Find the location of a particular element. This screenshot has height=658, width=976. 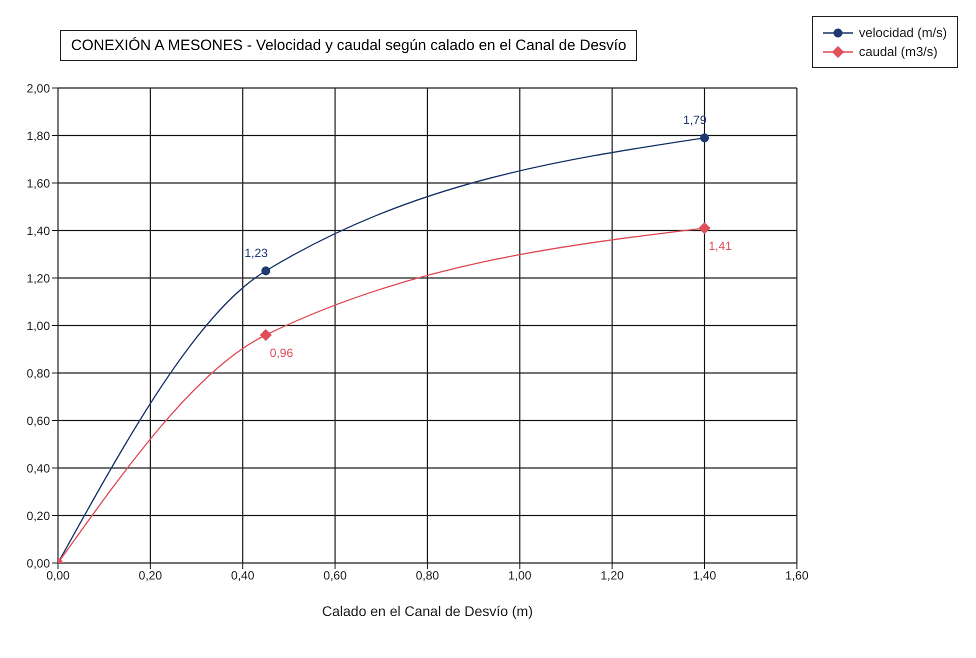

x-tick-label: 1,20 is located at coordinates (612, 575).